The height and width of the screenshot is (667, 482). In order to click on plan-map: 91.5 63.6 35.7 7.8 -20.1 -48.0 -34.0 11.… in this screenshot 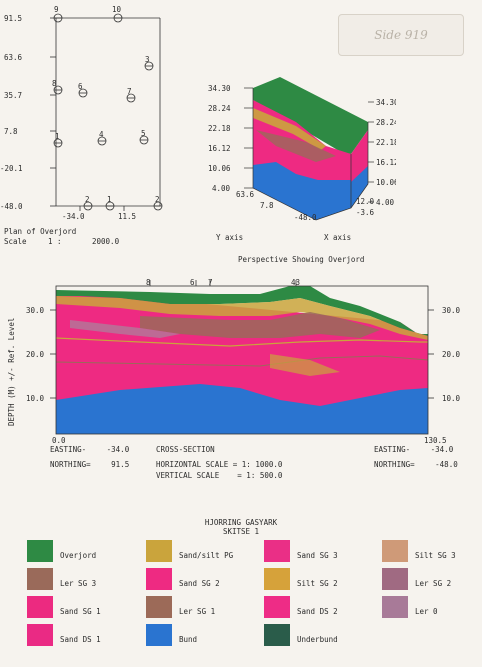, I will do `click(81, 125)`.